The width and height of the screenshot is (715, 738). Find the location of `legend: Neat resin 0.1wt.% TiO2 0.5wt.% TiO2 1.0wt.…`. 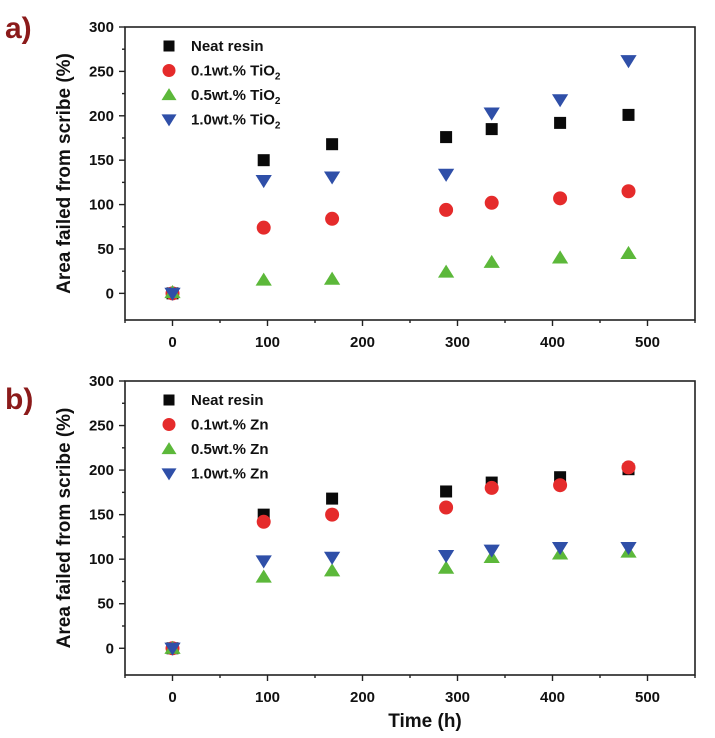

legend: Neat resin 0.1wt.% TiO2 0.5wt.% TiO2 1.0wt.… is located at coordinates (221, 85).